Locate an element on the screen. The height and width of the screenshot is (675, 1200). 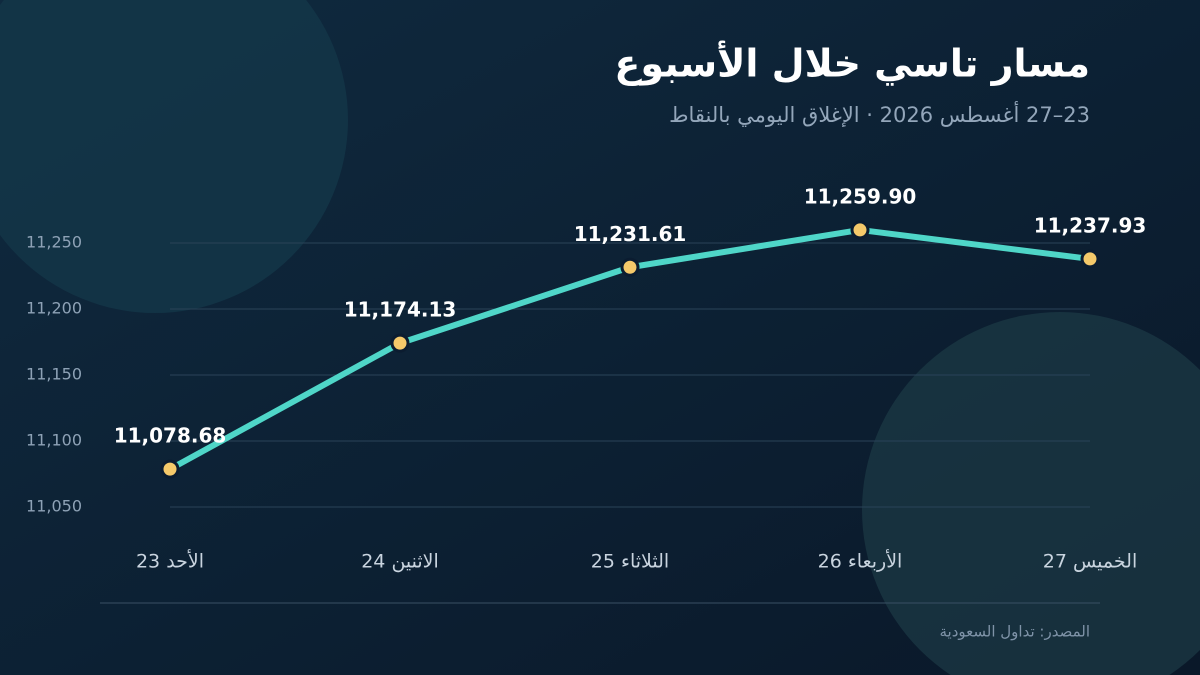
x-tick-label: الأحد 23 is located at coordinates (170, 561).